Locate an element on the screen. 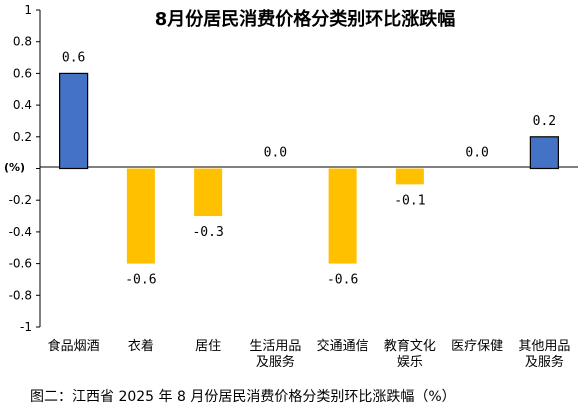 The image size is (582, 411). category-label: 居住 is located at coordinates (208, 346).